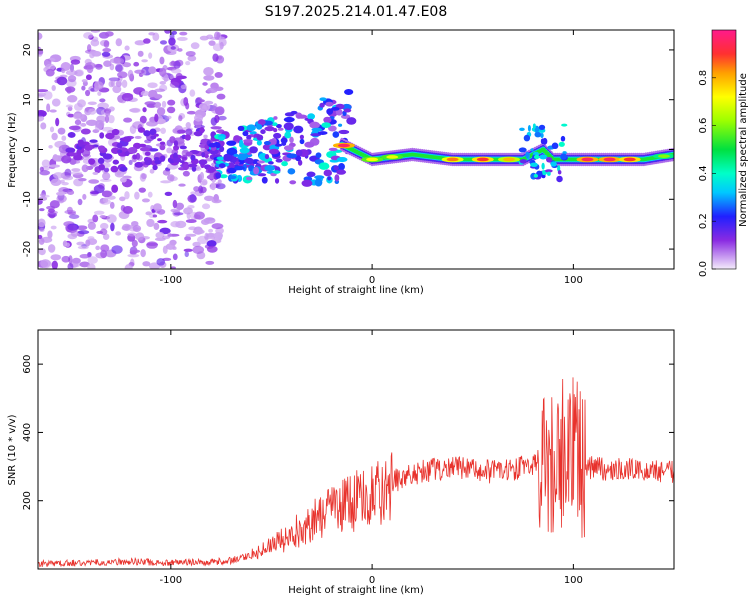 This screenshot has width=750, height=600. What do you see at coordinates (356, 12) in the screenshot?
I see `chart-title: S197.2025.214.01.47.E08` at bounding box center [356, 12].